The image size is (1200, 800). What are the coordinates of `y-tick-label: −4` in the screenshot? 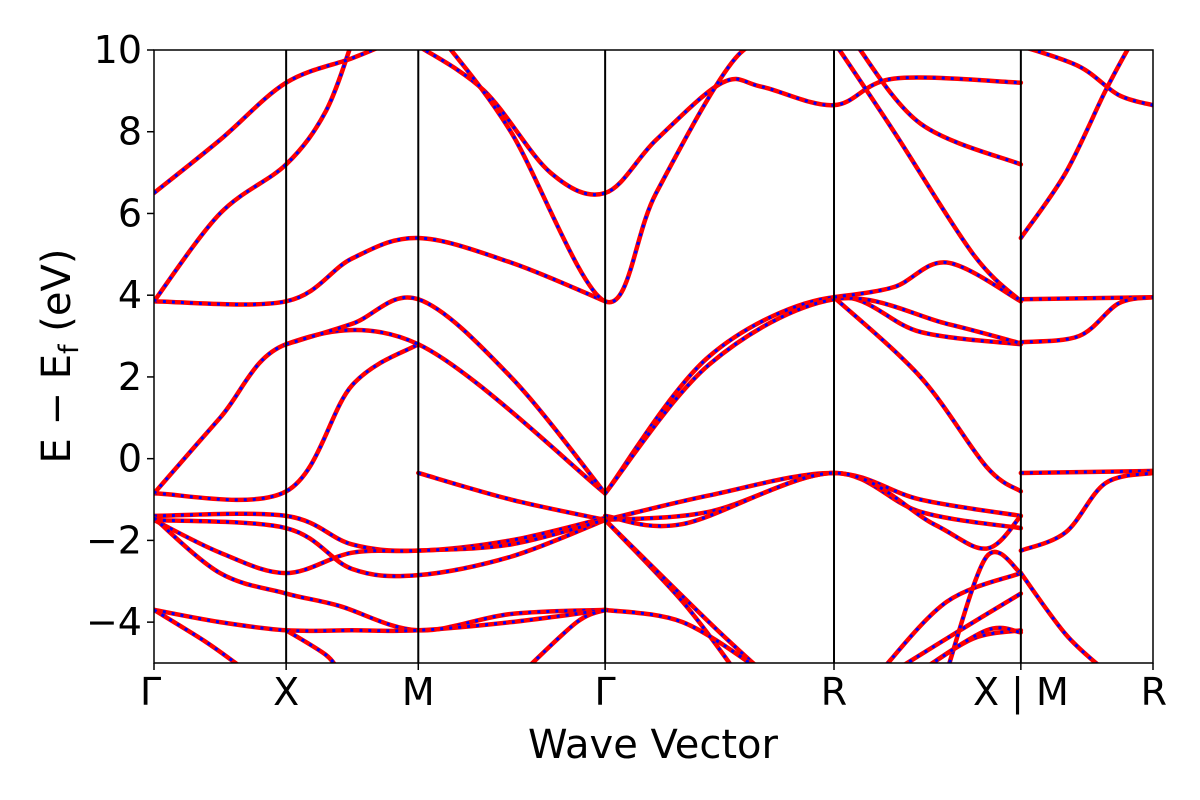 It's located at (114, 622).